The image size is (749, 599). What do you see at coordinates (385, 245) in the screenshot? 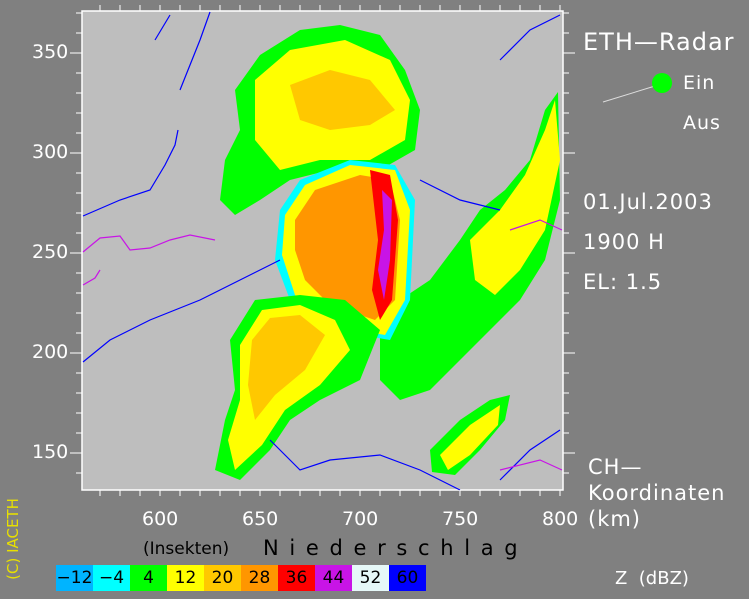
I see `echo-central-magenta` at bounding box center [385, 245].